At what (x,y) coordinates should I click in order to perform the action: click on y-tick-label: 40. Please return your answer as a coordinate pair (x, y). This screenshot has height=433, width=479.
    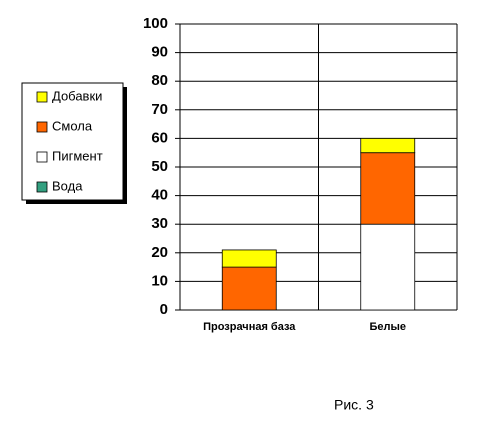
    Looking at the image, I should click on (159, 195).